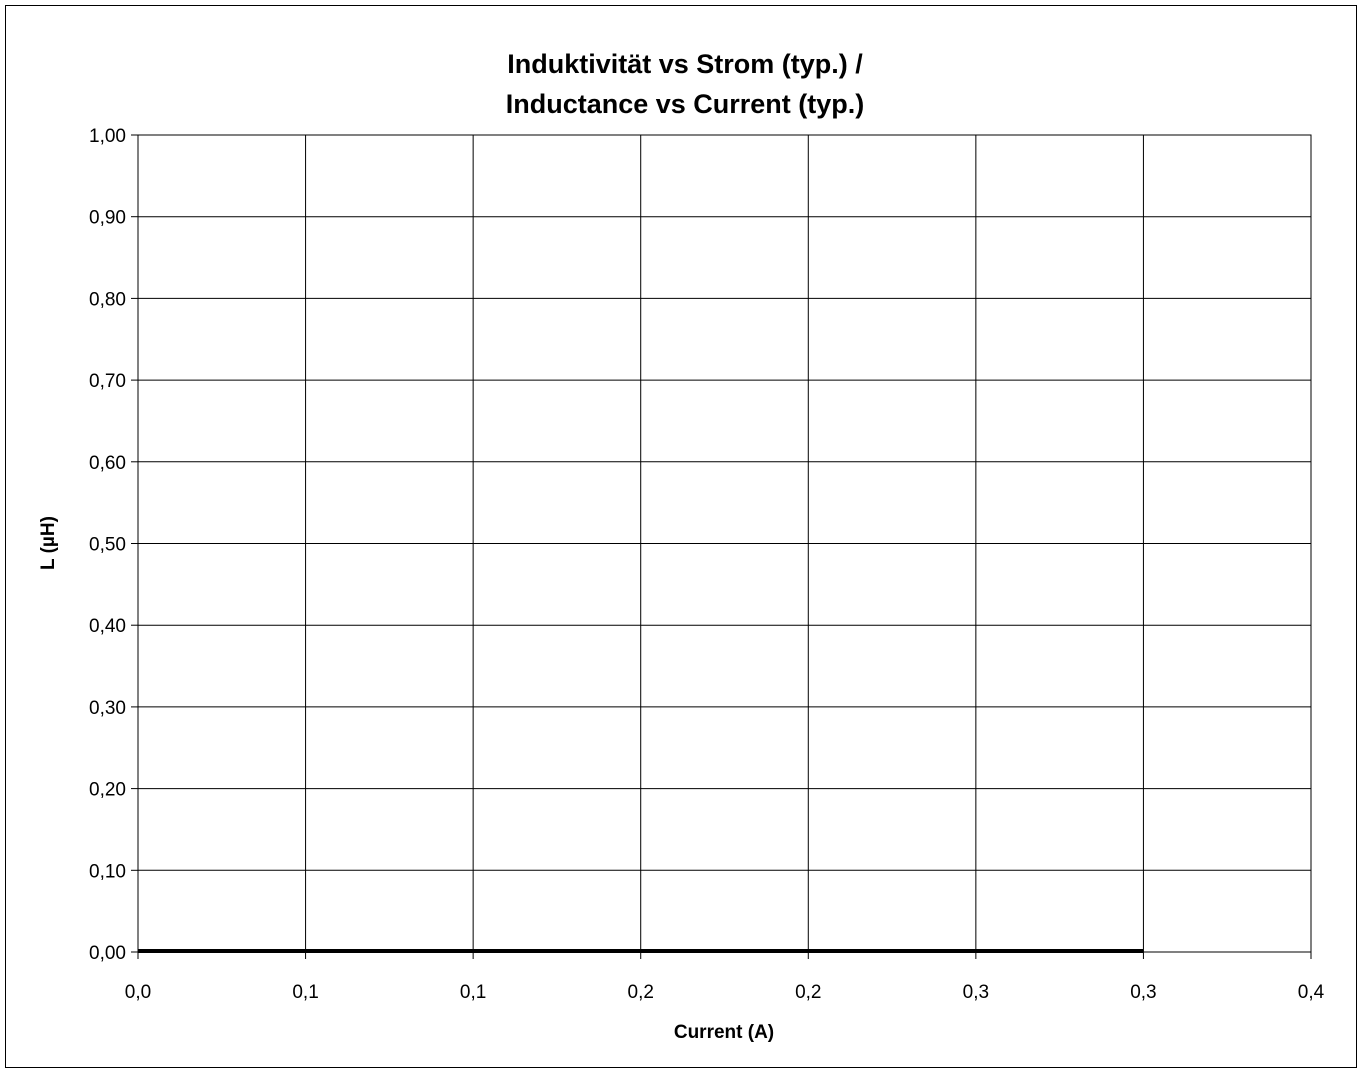  What do you see at coordinates (138, 992) in the screenshot?
I see `x-tick-label: 0,0` at bounding box center [138, 992].